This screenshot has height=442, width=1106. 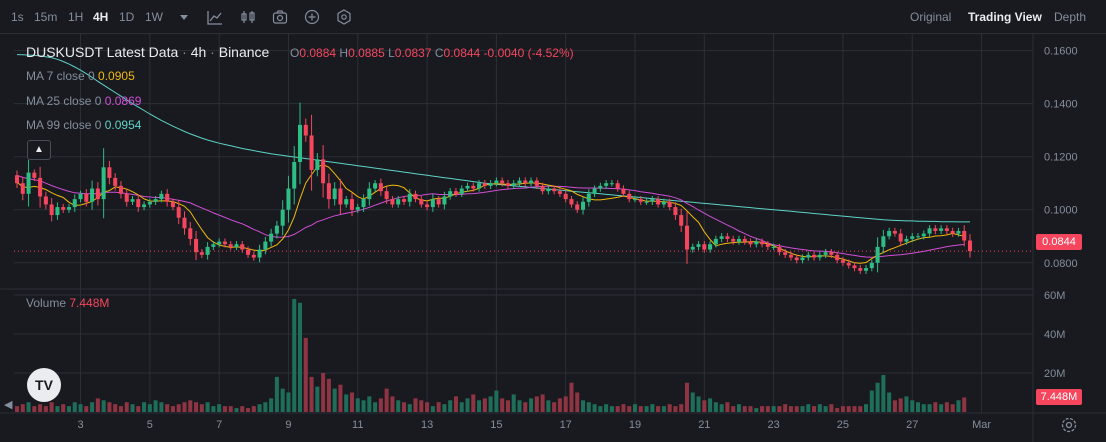 What do you see at coordinates (101, 17) in the screenshot?
I see `timeframe-4h: 4H` at bounding box center [101, 17].